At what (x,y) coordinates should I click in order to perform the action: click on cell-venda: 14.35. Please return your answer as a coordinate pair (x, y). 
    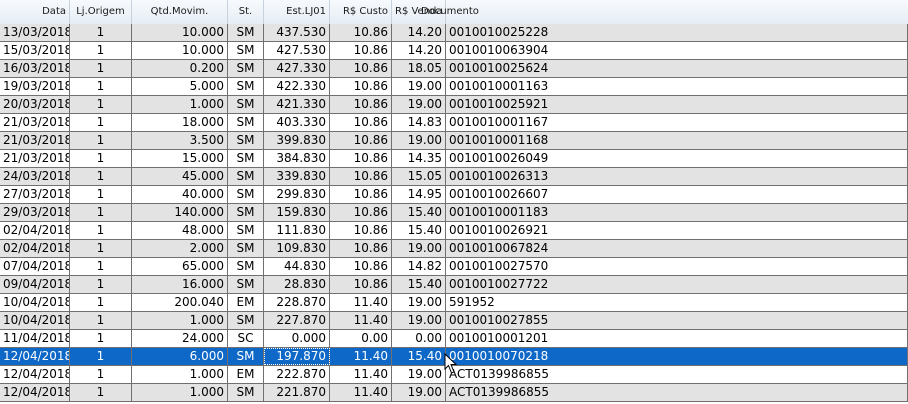
    Looking at the image, I should click on (419, 158).